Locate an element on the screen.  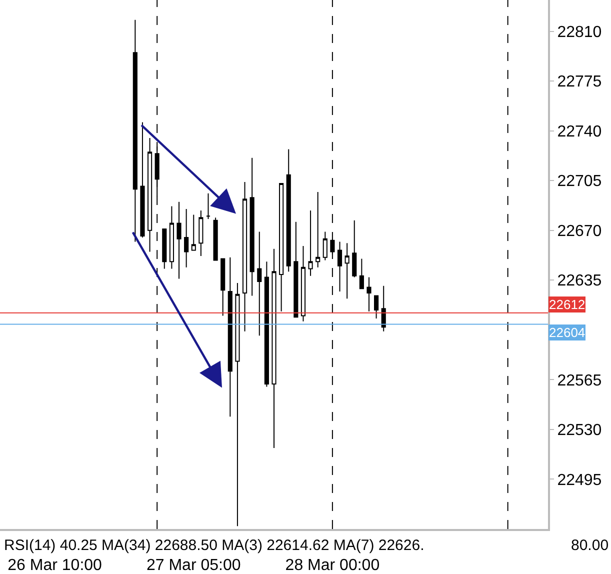
text: 80.00 is located at coordinates (590, 545).